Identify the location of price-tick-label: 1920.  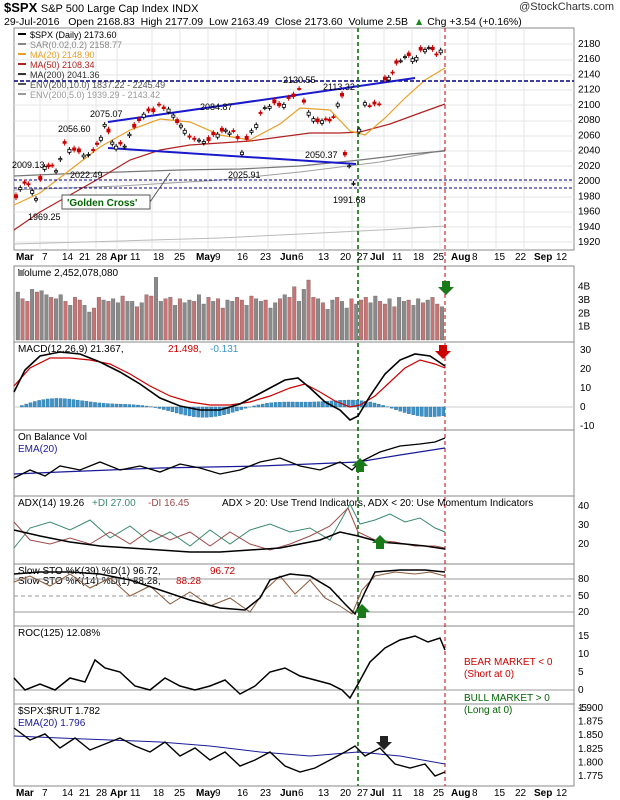
(589, 242).